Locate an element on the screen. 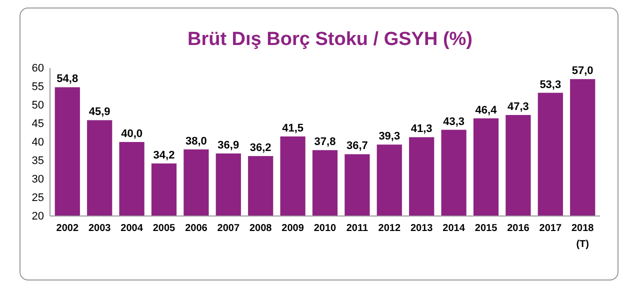  y-tick-label: 45 is located at coordinates (38, 124).